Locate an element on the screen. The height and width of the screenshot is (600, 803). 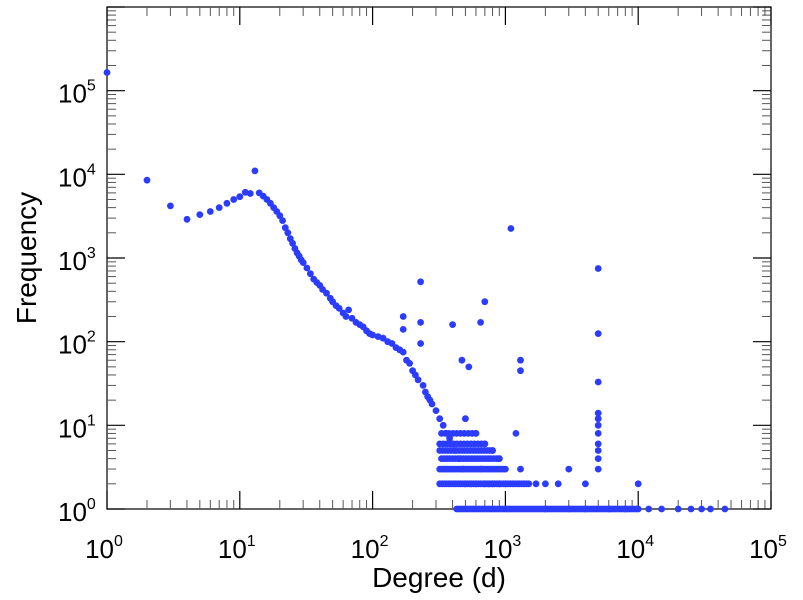
x-tick-exponent: 1 is located at coordinates (251, 541).